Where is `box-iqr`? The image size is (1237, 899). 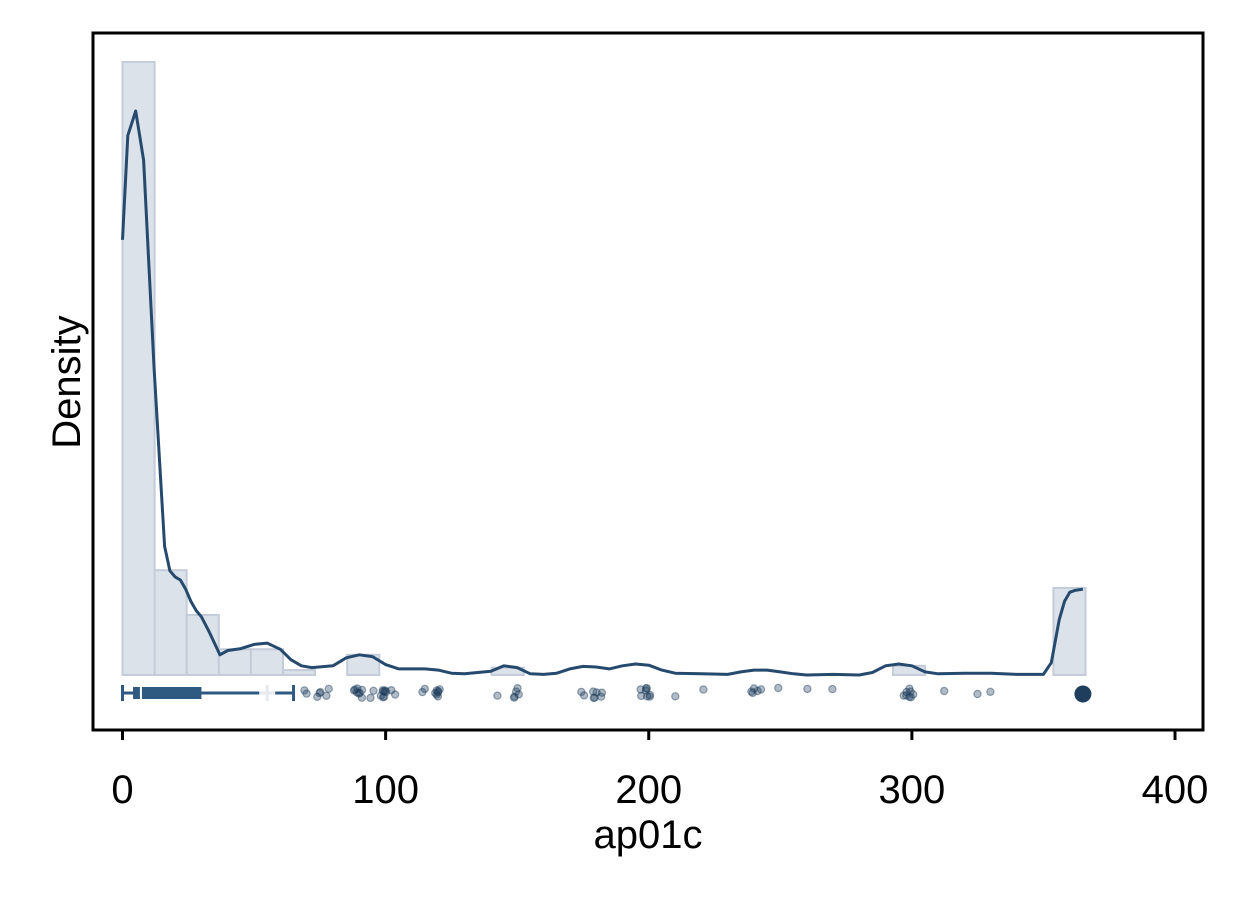
box-iqr is located at coordinates (167, 693).